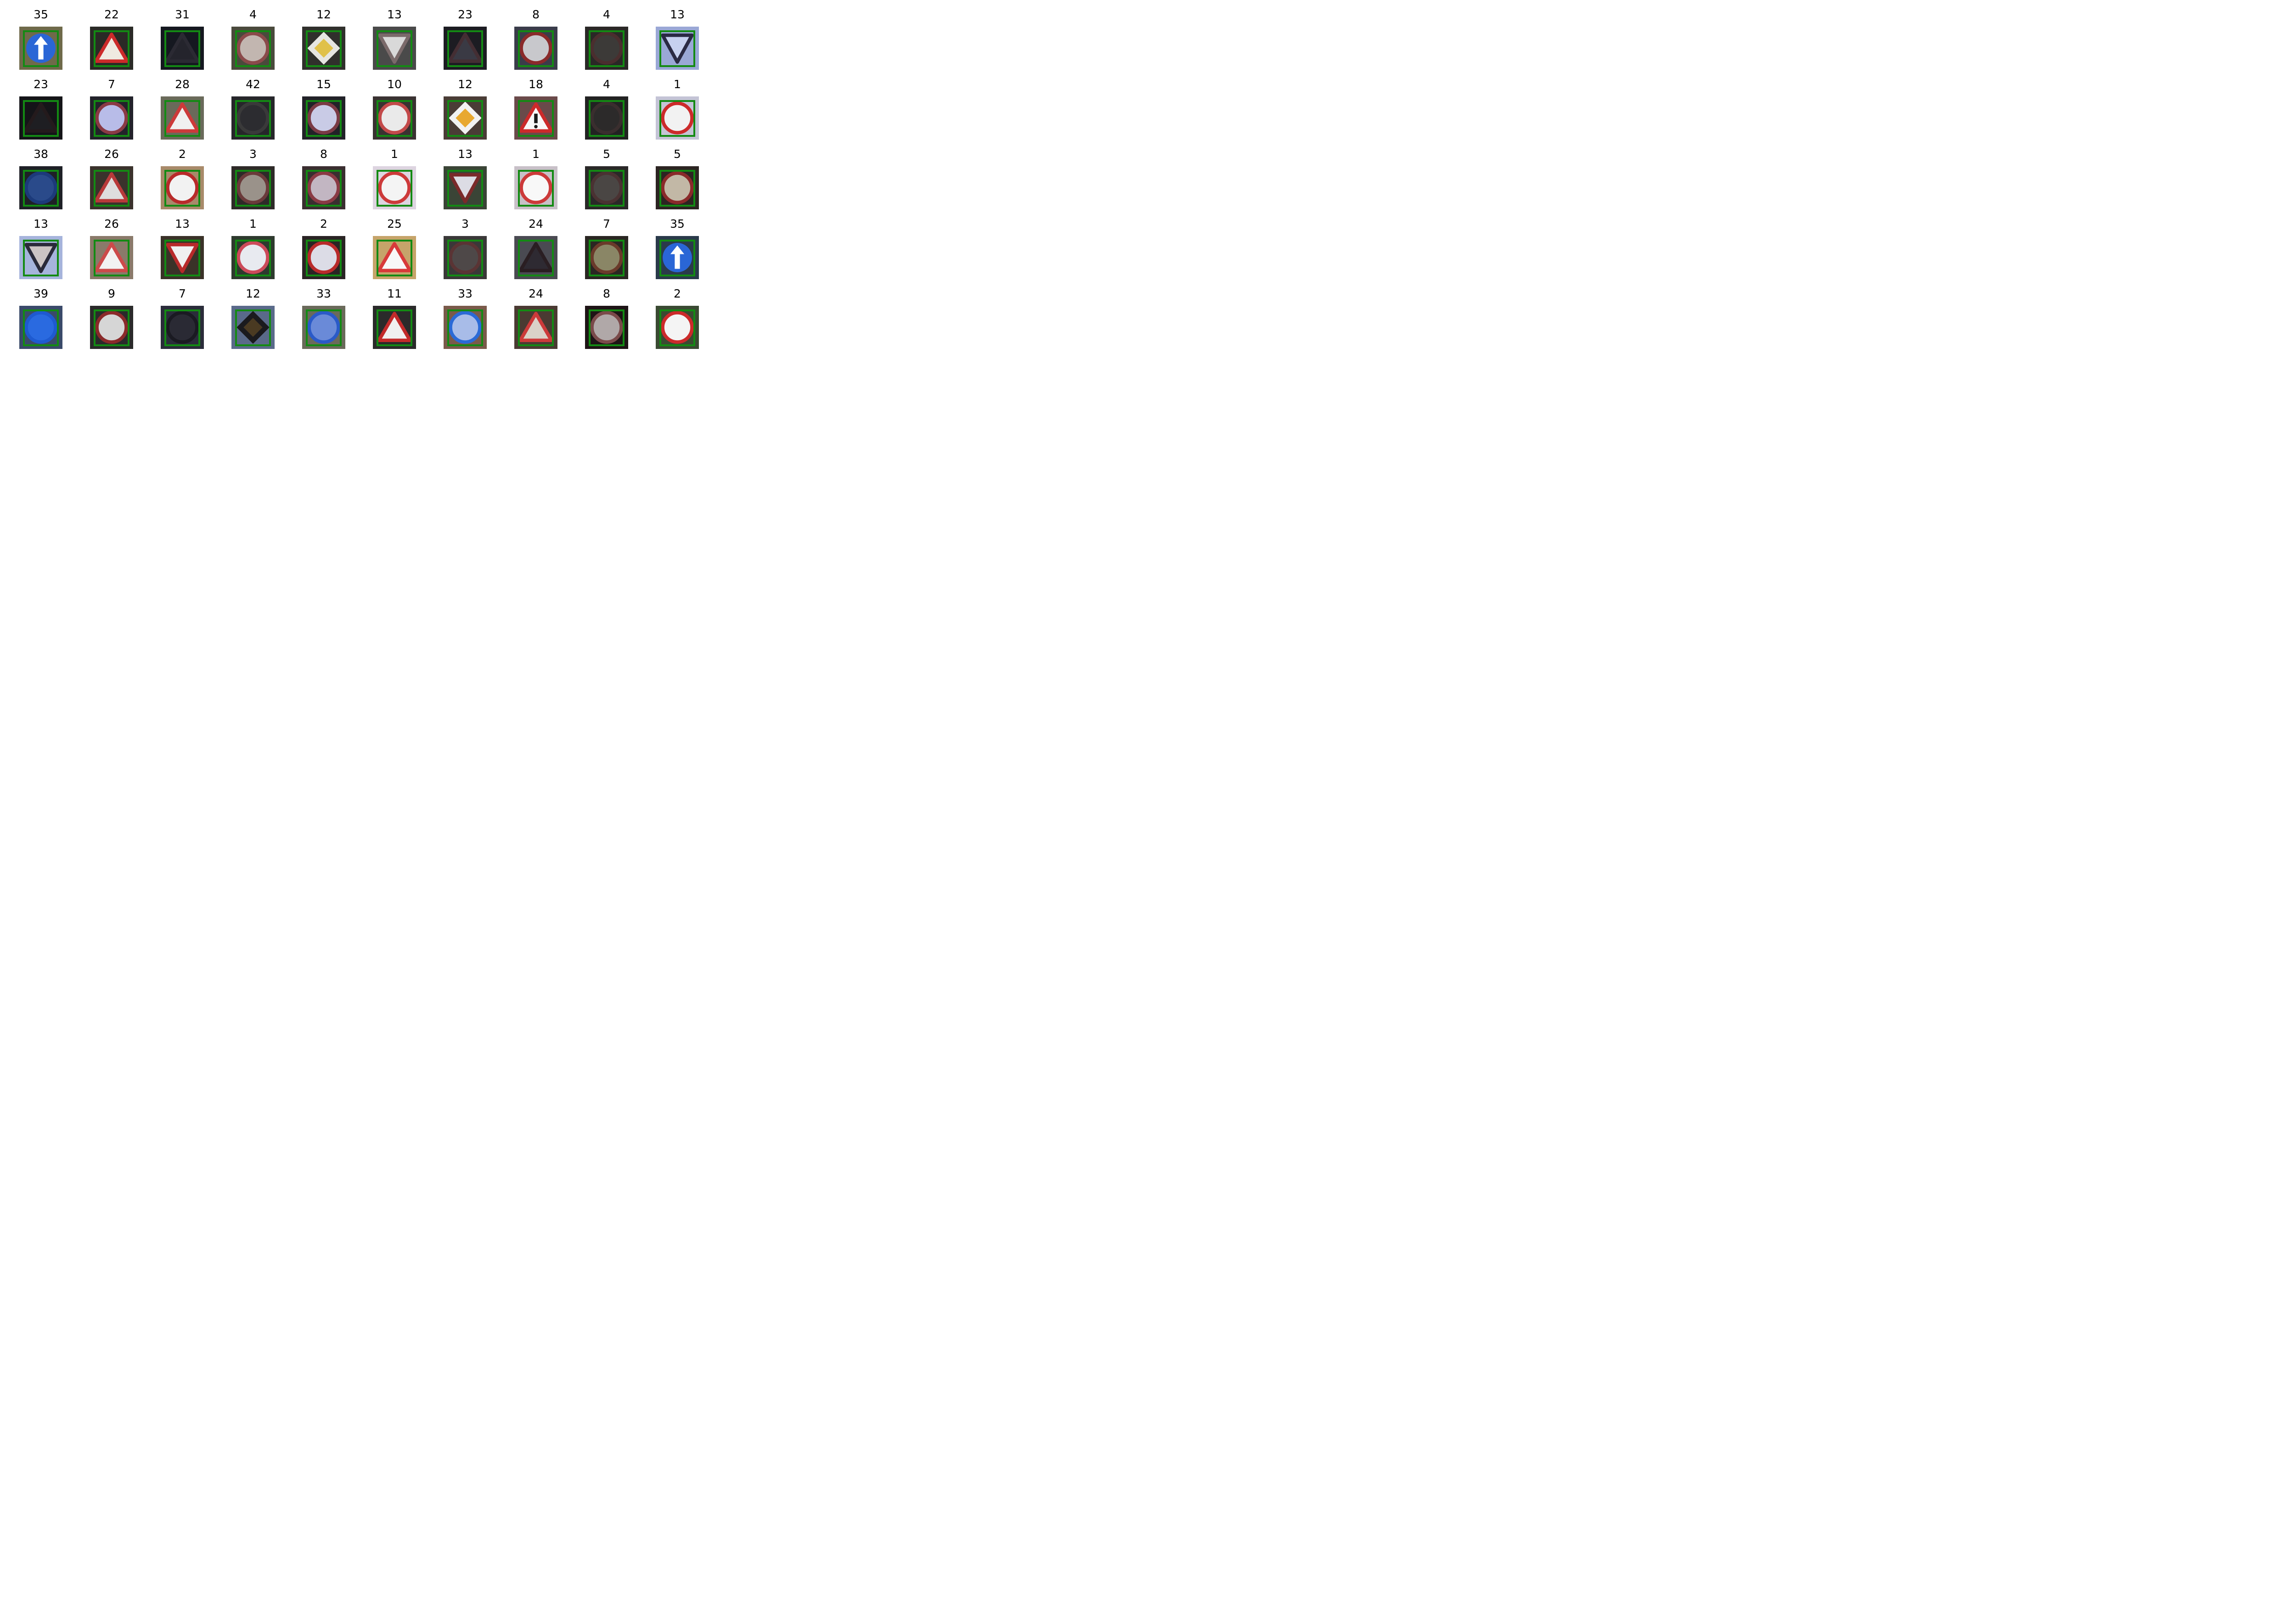 This screenshot has height=1607, width=2296. What do you see at coordinates (394, 223) in the screenshot?
I see `class-label: 25` at bounding box center [394, 223].